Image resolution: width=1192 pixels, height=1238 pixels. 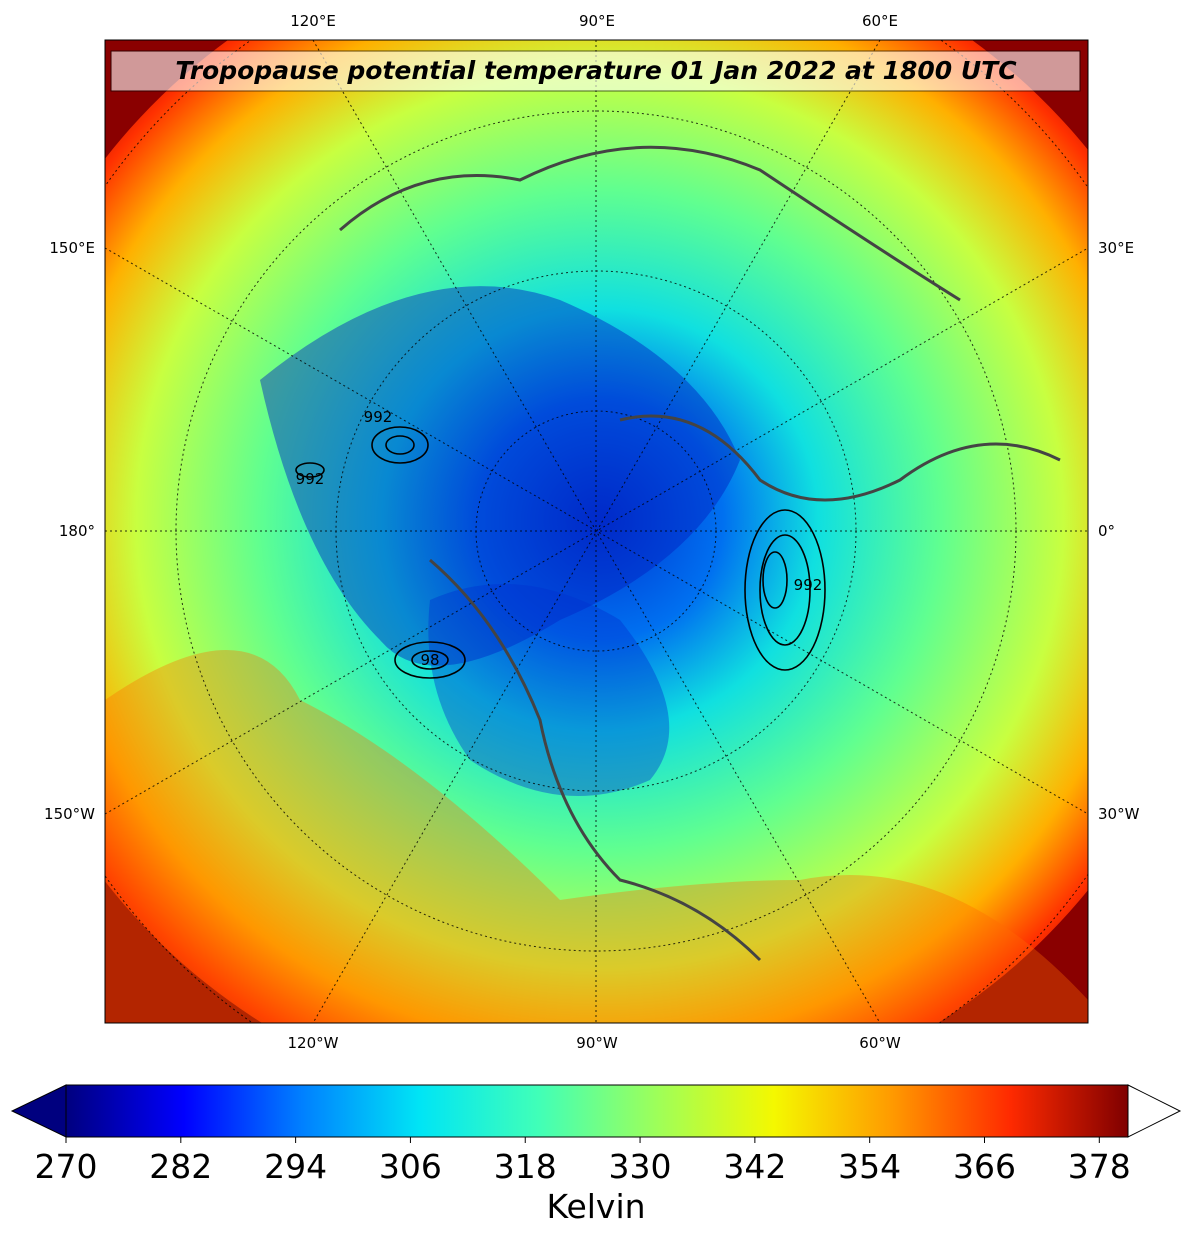 What do you see at coordinates (597, 21) in the screenshot?
I see `longitude-label: 90°E` at bounding box center [597, 21].